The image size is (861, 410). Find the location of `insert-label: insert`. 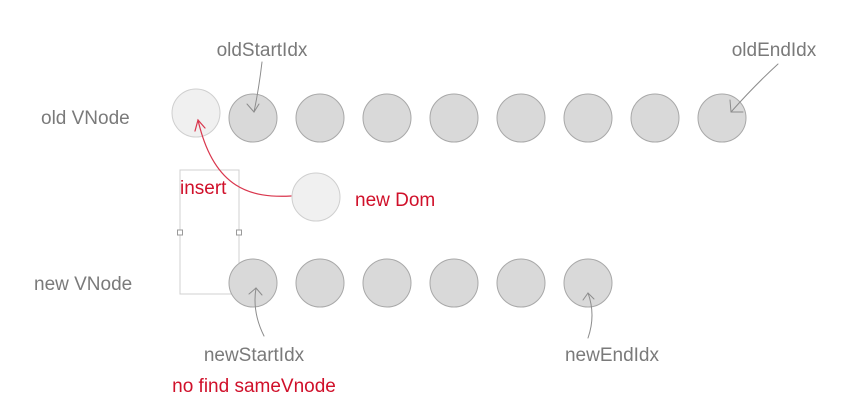

insert-label: insert is located at coordinates (203, 188).